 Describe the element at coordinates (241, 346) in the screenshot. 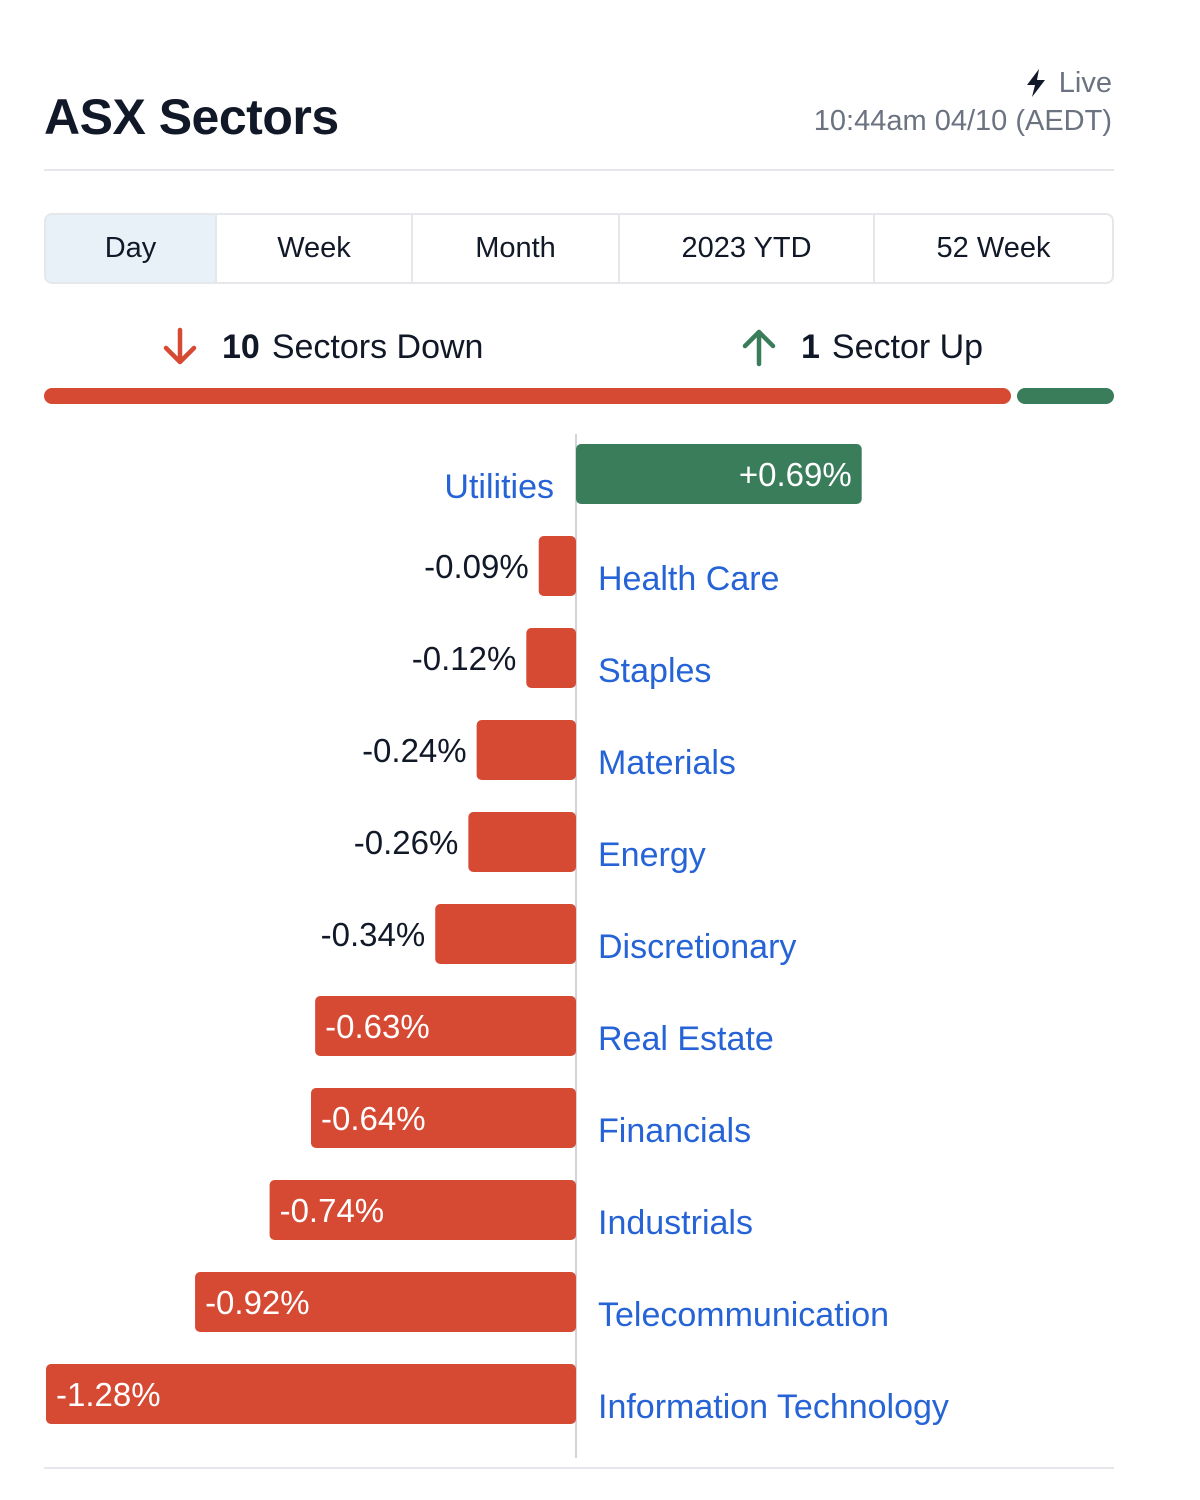

I see `sectors-down-count: 10` at that location.